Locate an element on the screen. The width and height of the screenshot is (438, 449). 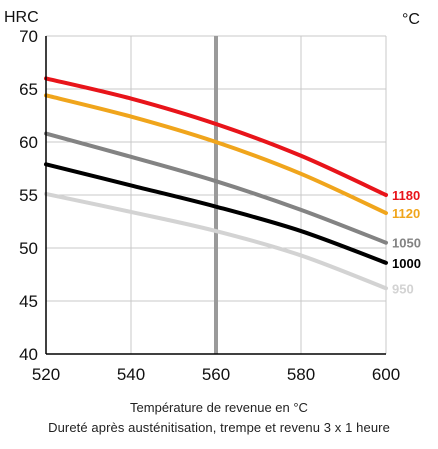
x-axis-label: Température de revenue en °C is located at coordinates (219, 407).